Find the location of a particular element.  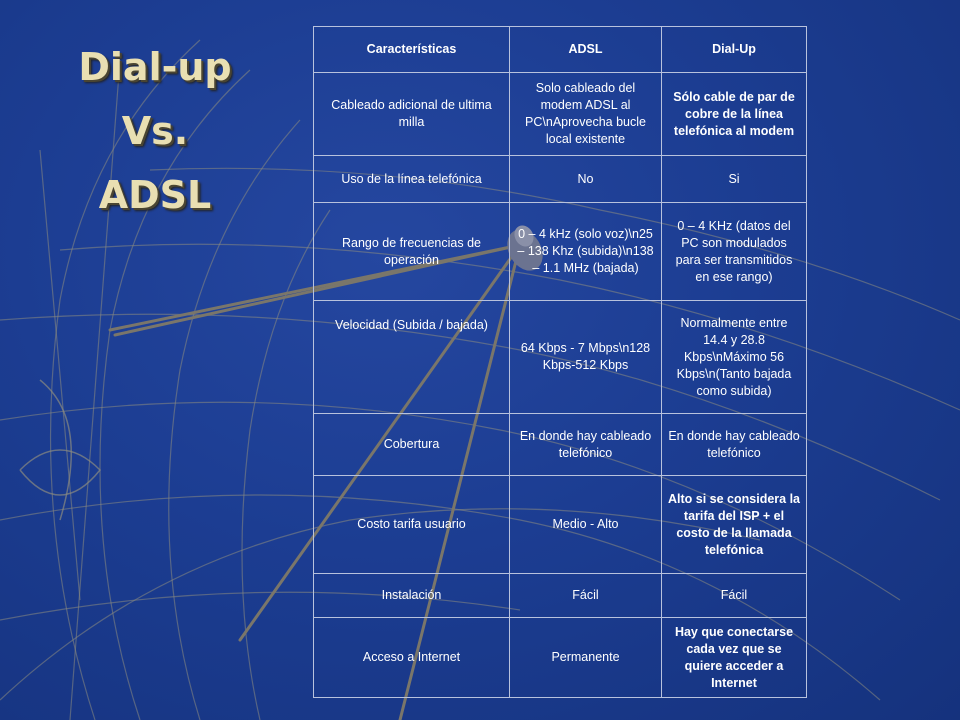

cell-adsl: En donde hay cableado telefónico is located at coordinates (585, 444).